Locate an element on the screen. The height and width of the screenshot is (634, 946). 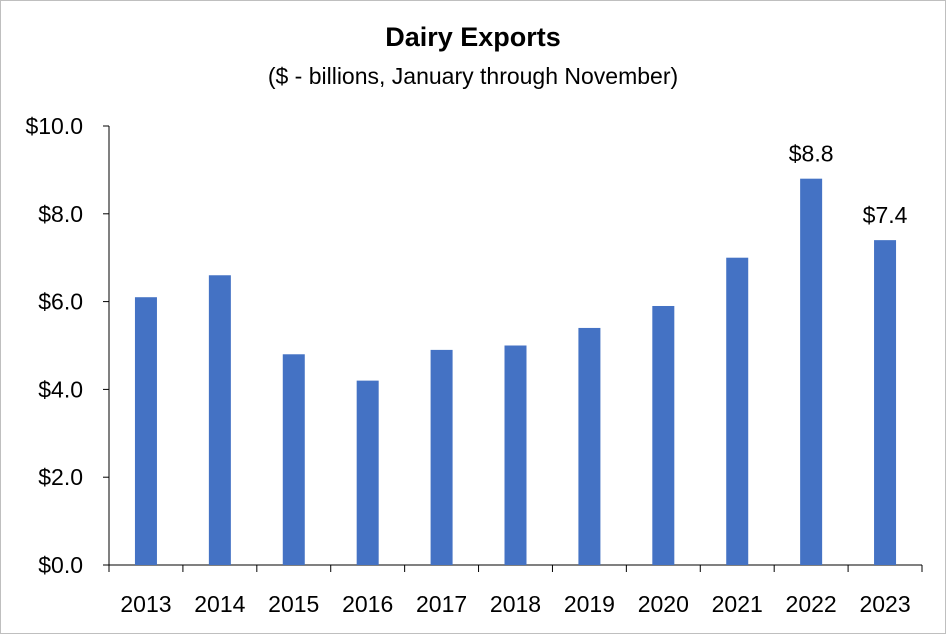
bar-2018 is located at coordinates (515, 455).